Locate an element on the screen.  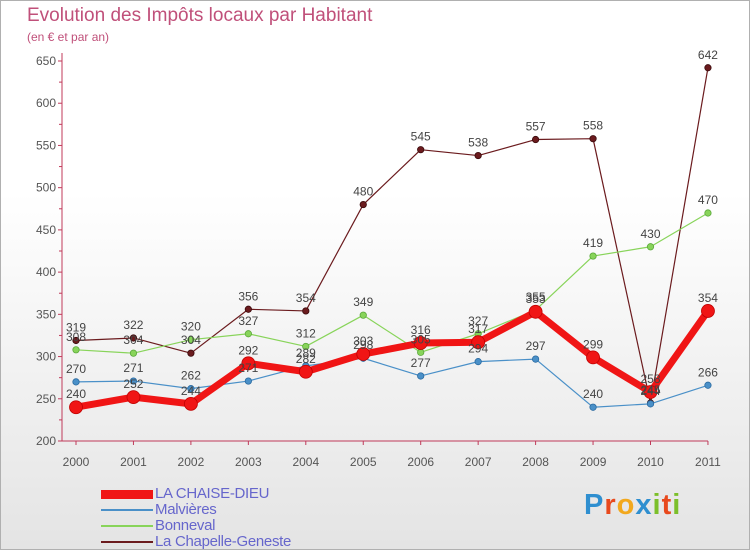
y-tick-label: 350 is located at coordinates (46, 314).